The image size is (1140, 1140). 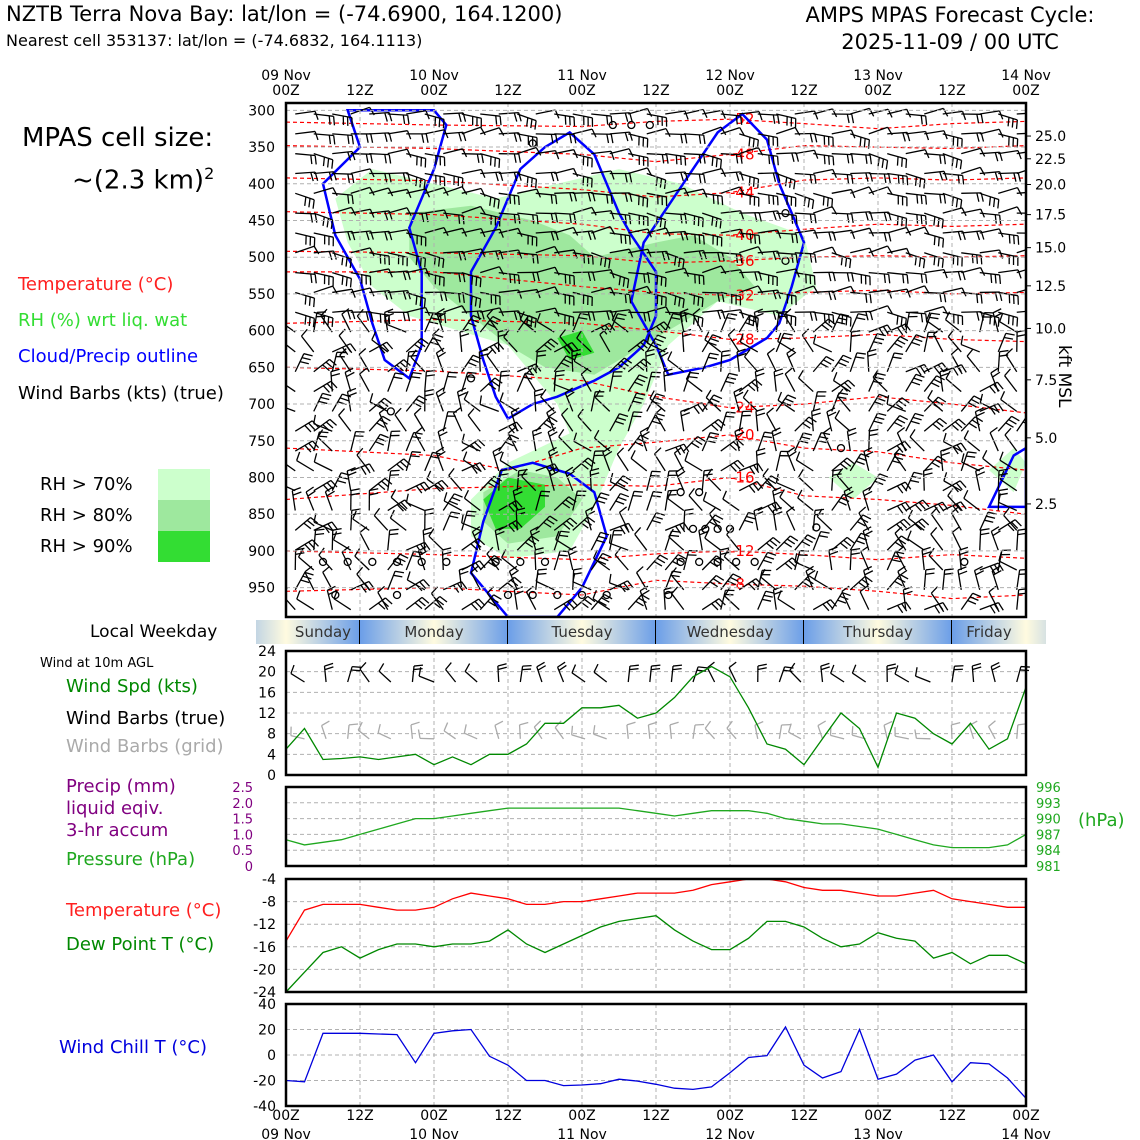 I want to click on forecast-cycle-date: 2025-11-09 / 00 UTC, so click(x=950, y=42).